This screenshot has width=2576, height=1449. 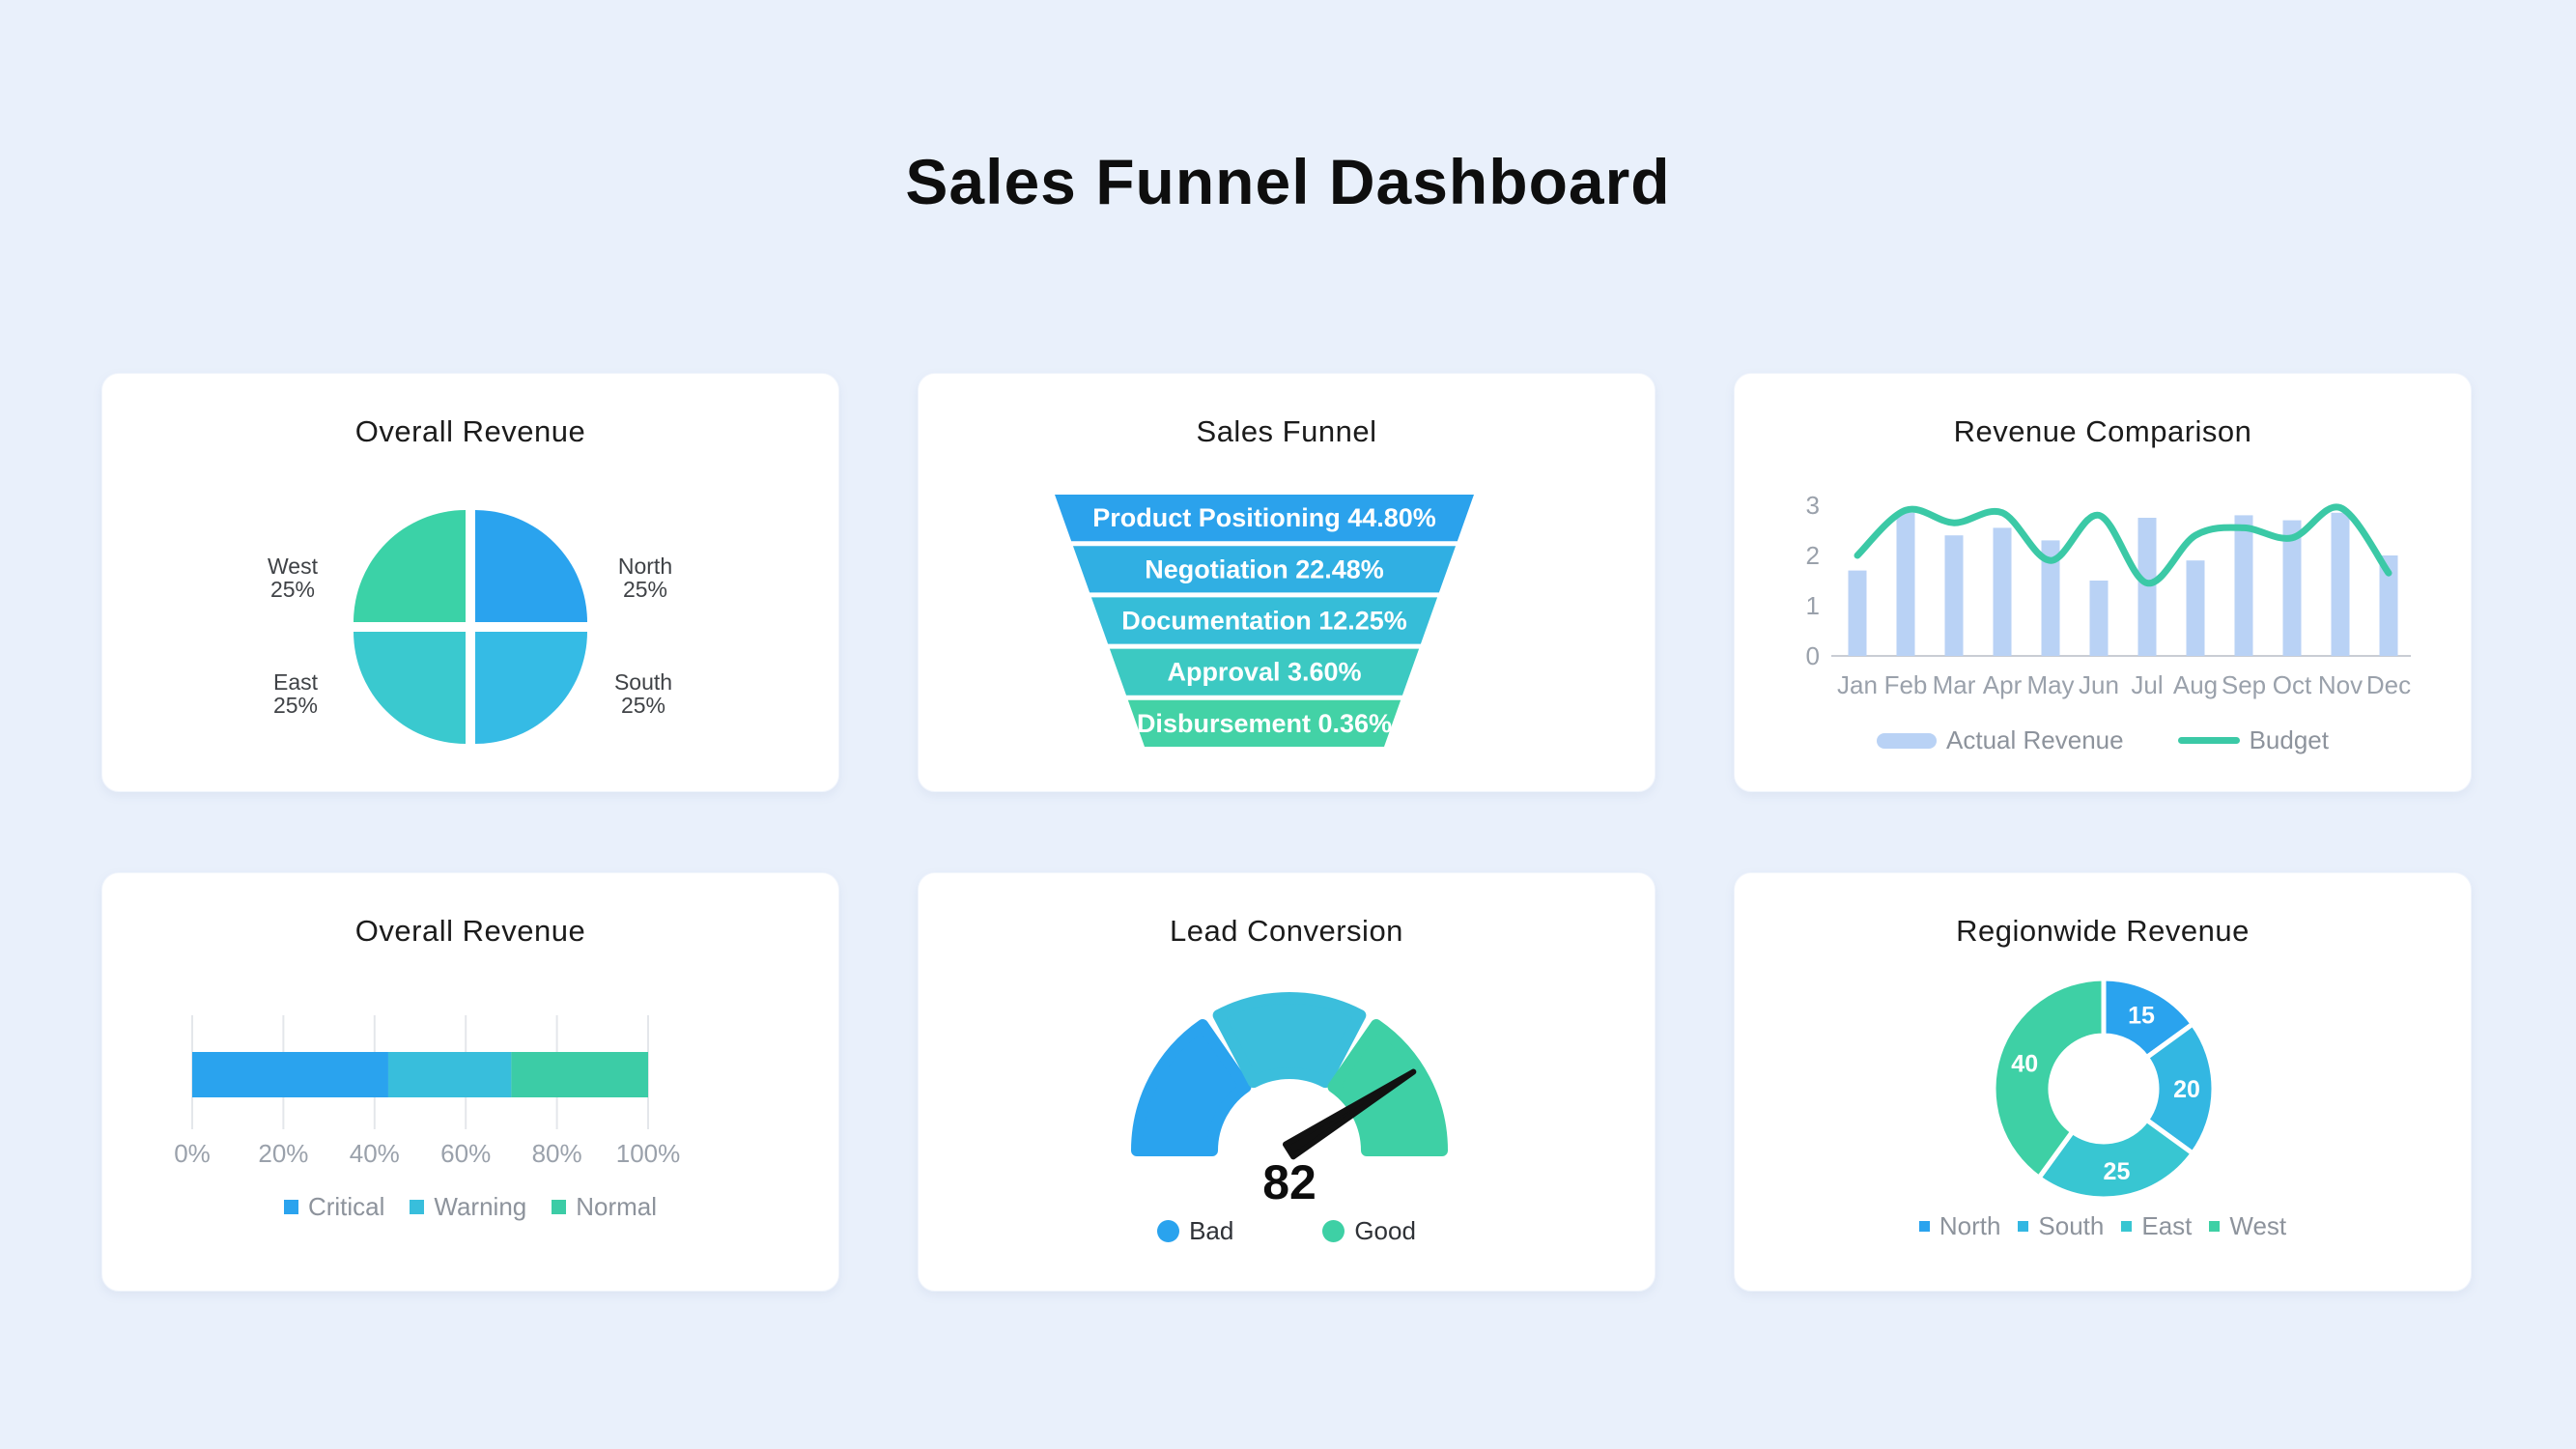 I want to click on chart-text: Apr, so click(x=2003, y=684).